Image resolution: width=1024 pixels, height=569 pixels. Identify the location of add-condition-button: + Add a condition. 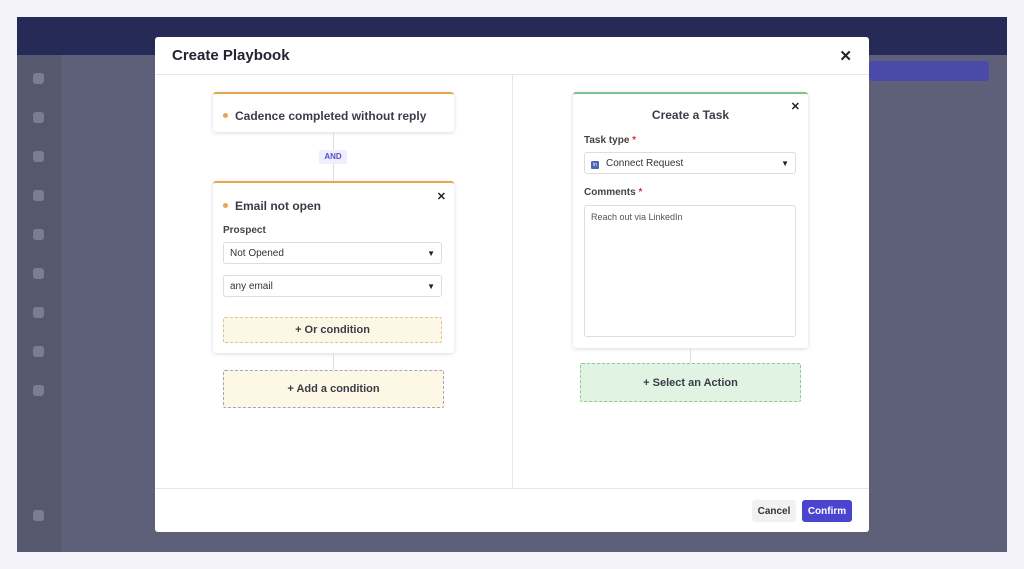
(333, 389).